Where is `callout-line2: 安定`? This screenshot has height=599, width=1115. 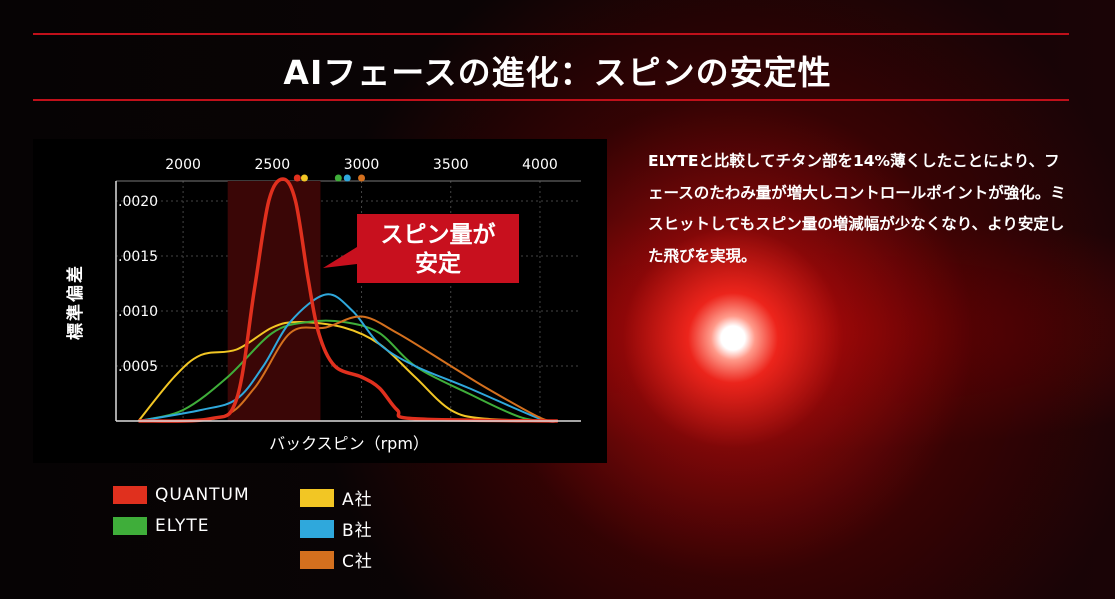
callout-line2: 安定 is located at coordinates (438, 263).